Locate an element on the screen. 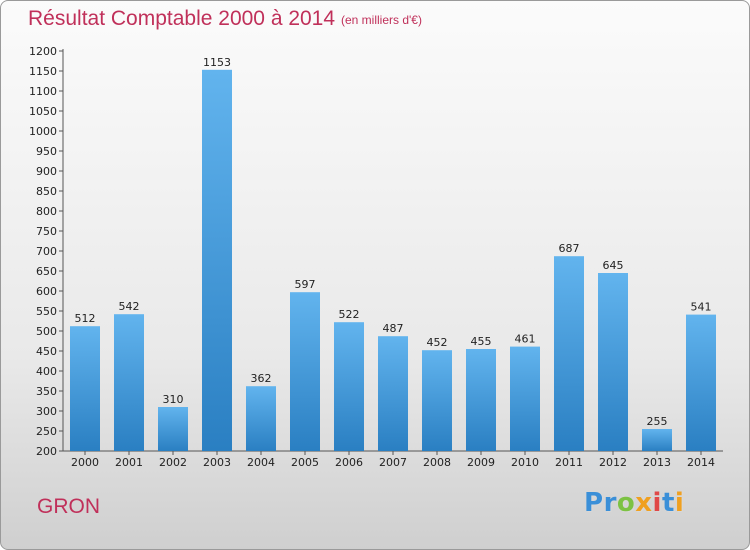 This screenshot has width=750, height=550. bar-value-label: 255 is located at coordinates (657, 421).